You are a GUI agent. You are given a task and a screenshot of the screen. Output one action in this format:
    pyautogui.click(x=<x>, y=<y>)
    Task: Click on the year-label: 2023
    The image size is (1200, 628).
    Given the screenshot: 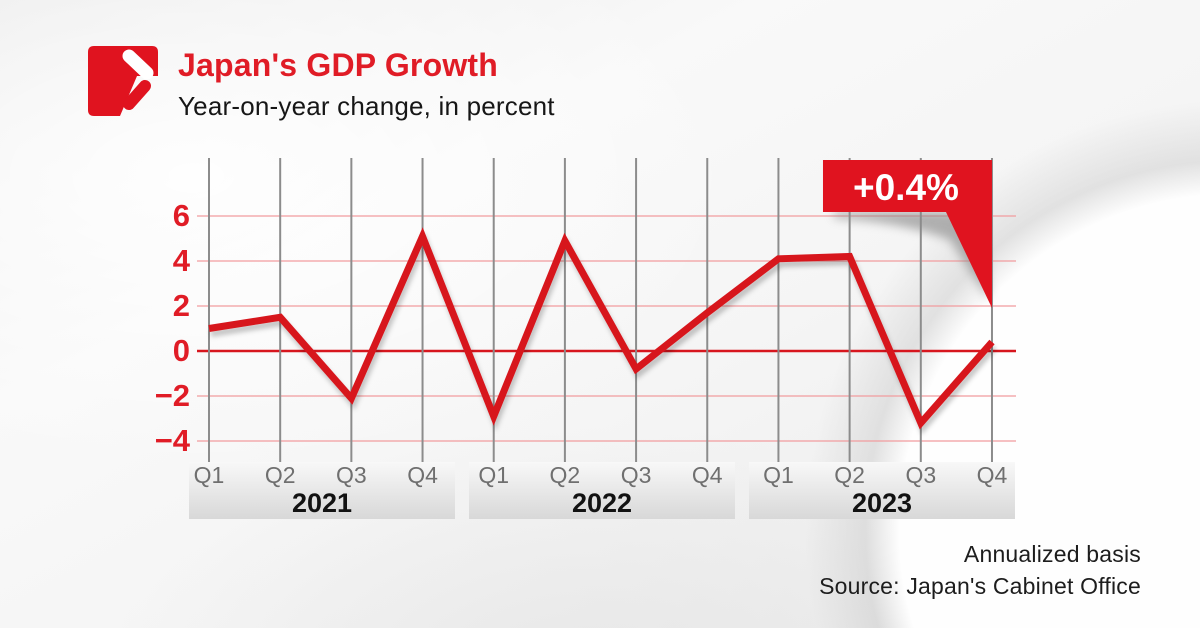 What is the action you would take?
    pyautogui.click(x=882, y=503)
    